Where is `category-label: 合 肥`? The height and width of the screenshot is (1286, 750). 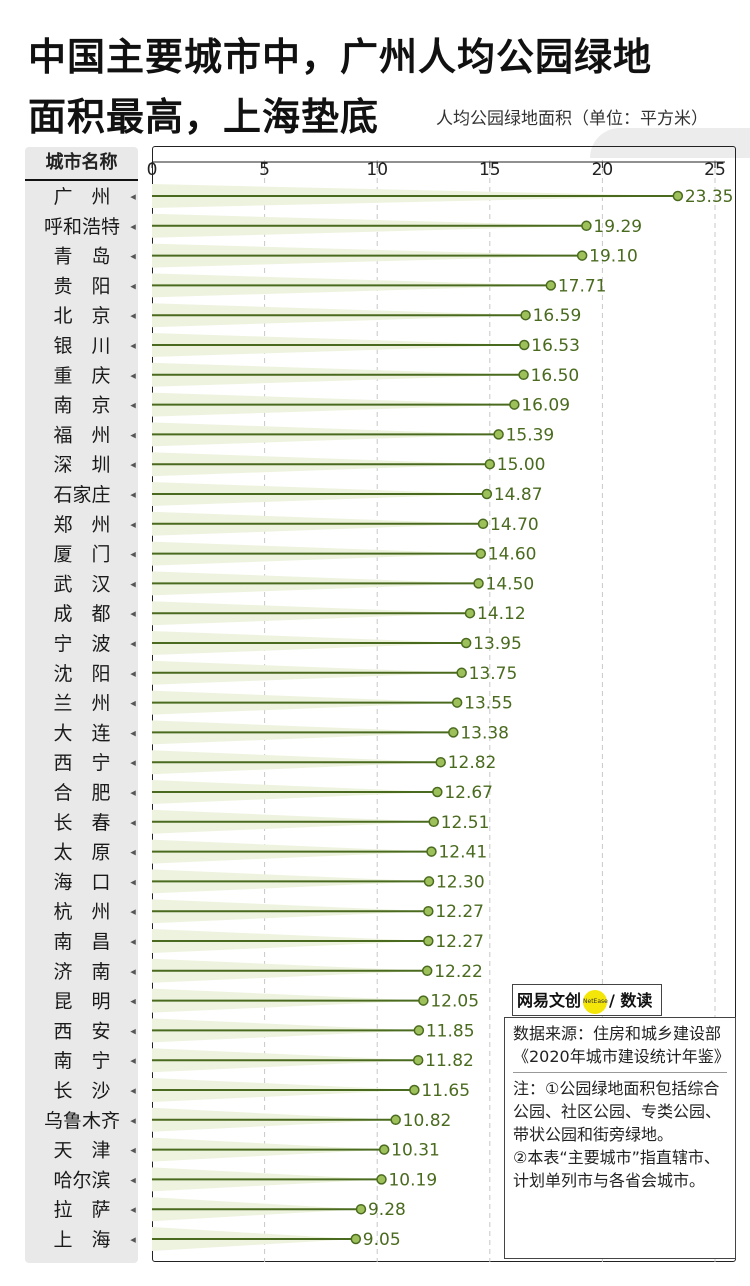 category-label: 合 肥 is located at coordinates (81, 793).